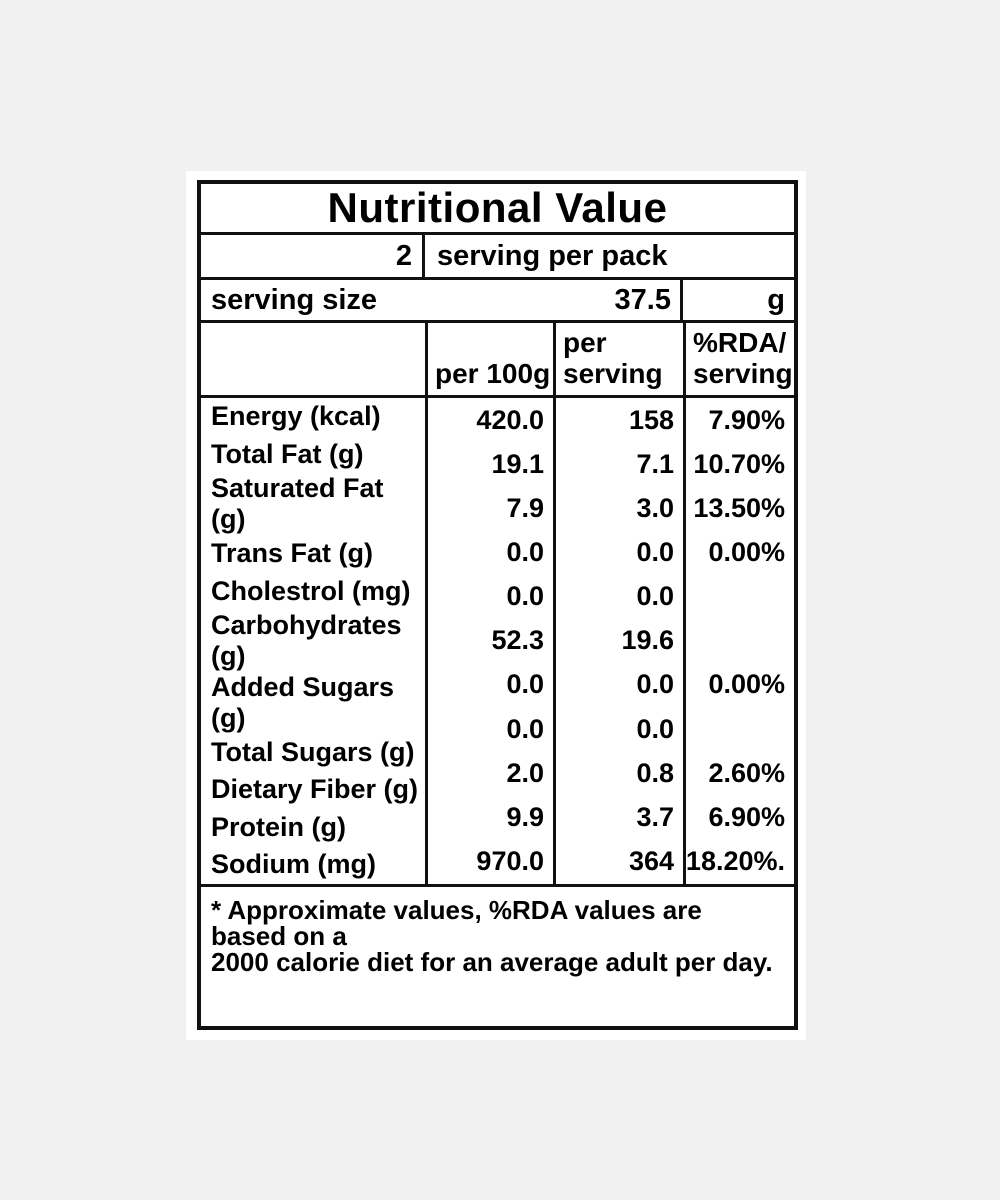 The width and height of the screenshot is (1000, 1200). I want to click on per-100g-column: 420.0 19.1 7.9 0.0 0.0 52.3 0.0 0.0 2.0 9.9 970.0, so click(489, 641).